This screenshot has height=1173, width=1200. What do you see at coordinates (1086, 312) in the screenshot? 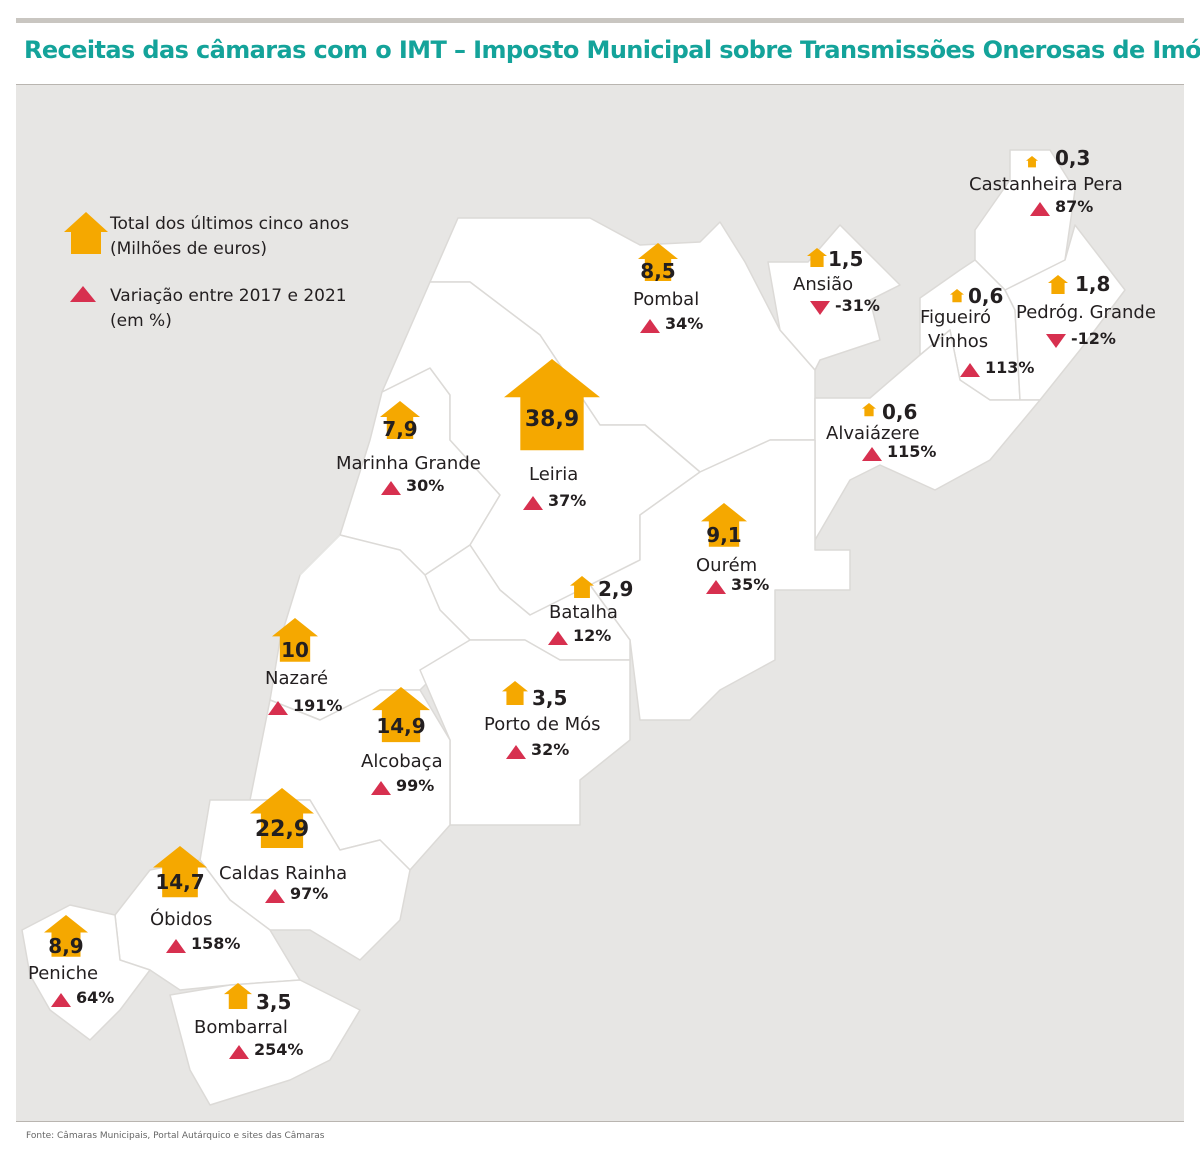
I see `municipality-name: Pedróg. Grande` at bounding box center [1086, 312].